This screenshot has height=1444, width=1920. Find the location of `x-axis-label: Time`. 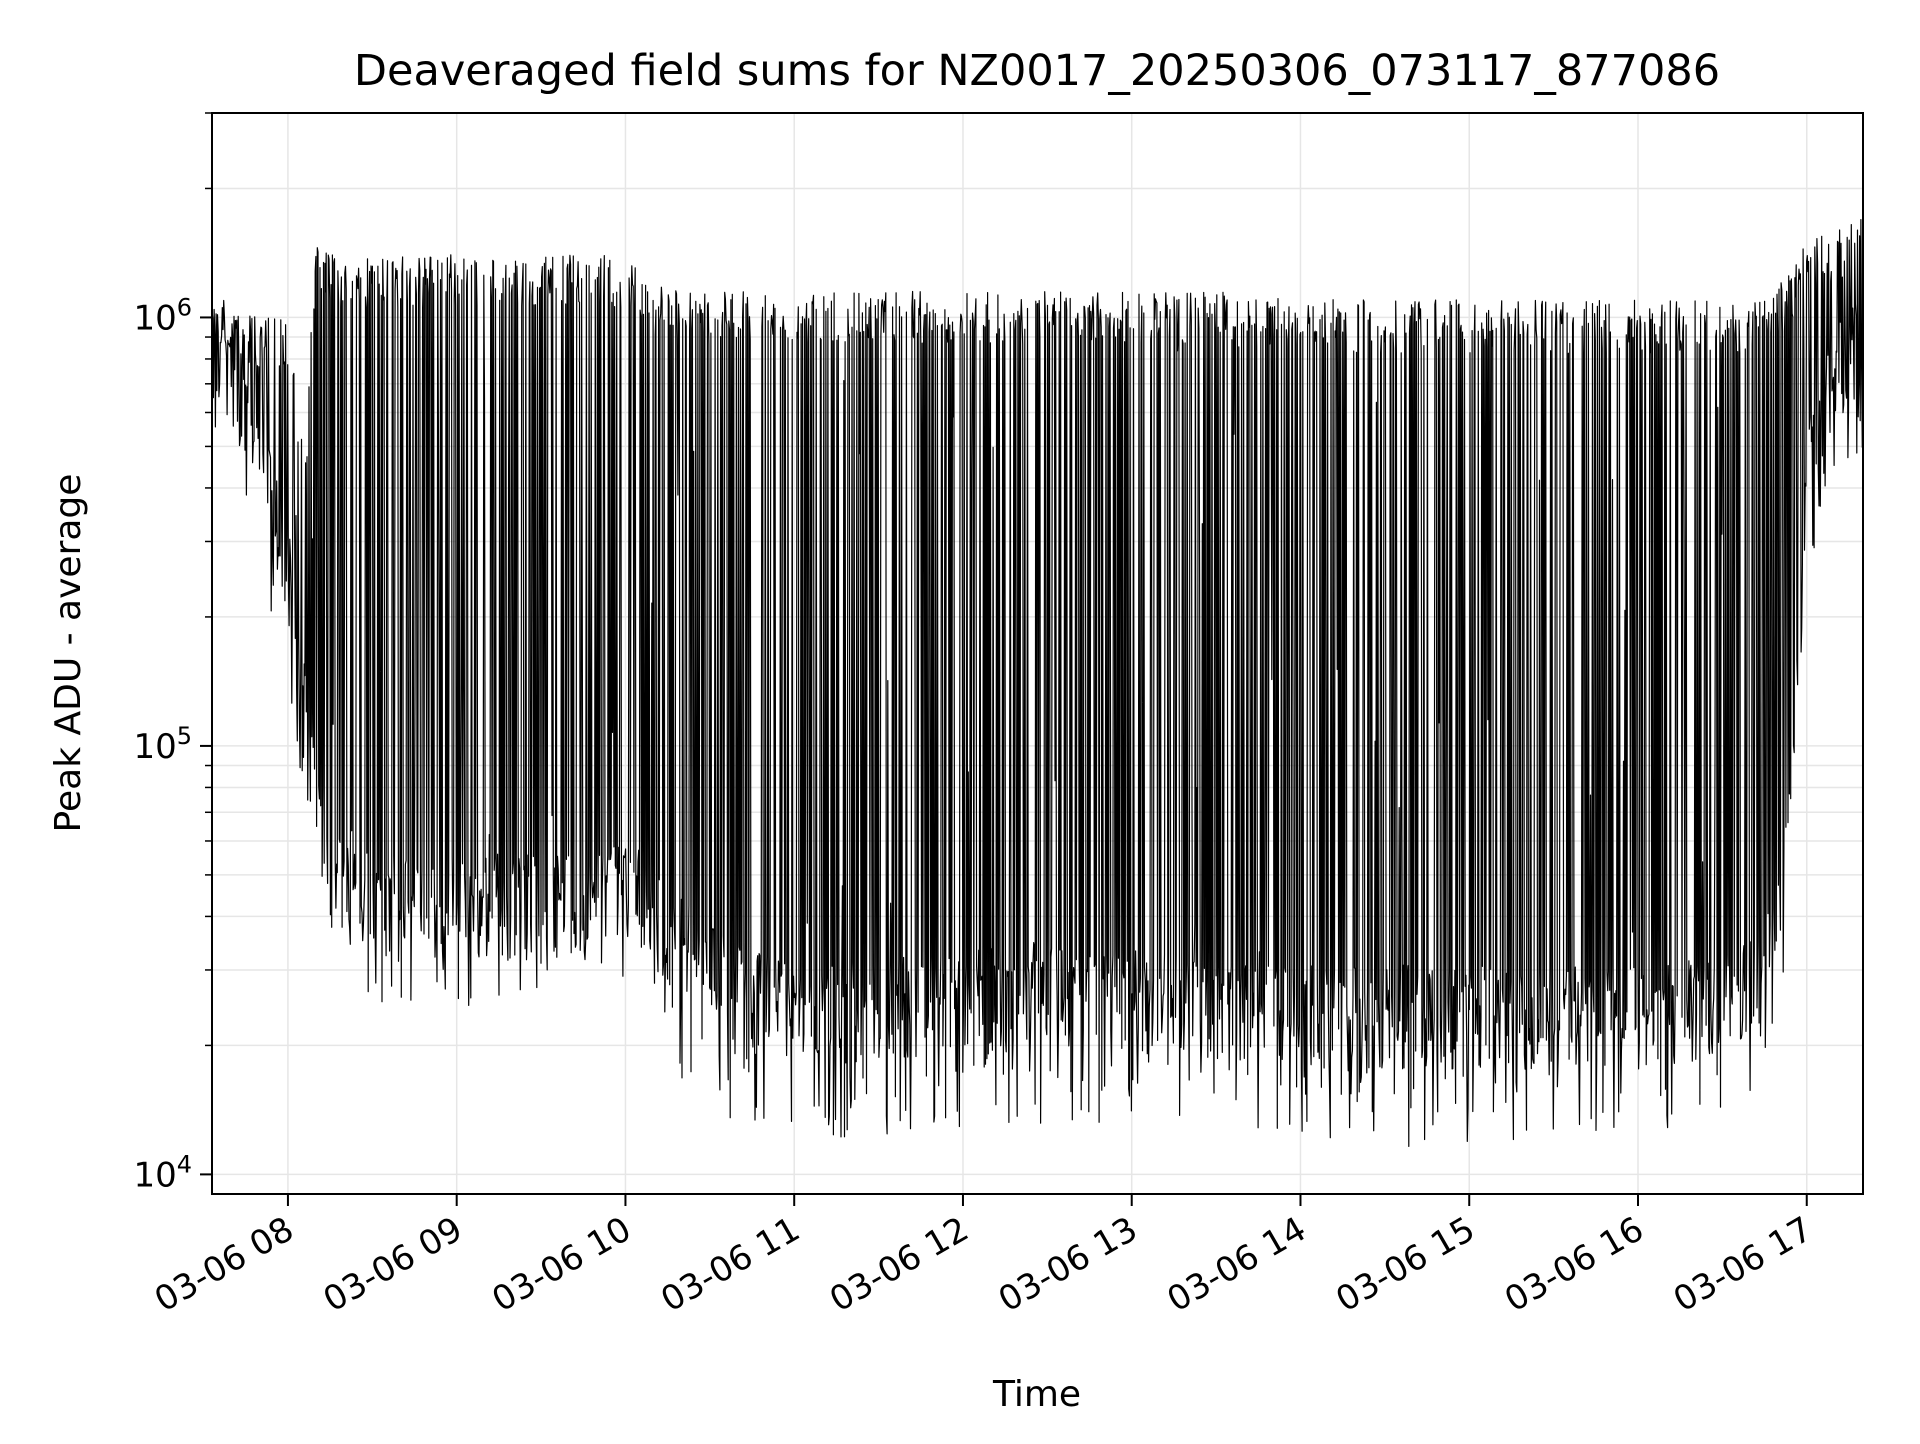

x-axis-label: Time is located at coordinates (1036, 1394).